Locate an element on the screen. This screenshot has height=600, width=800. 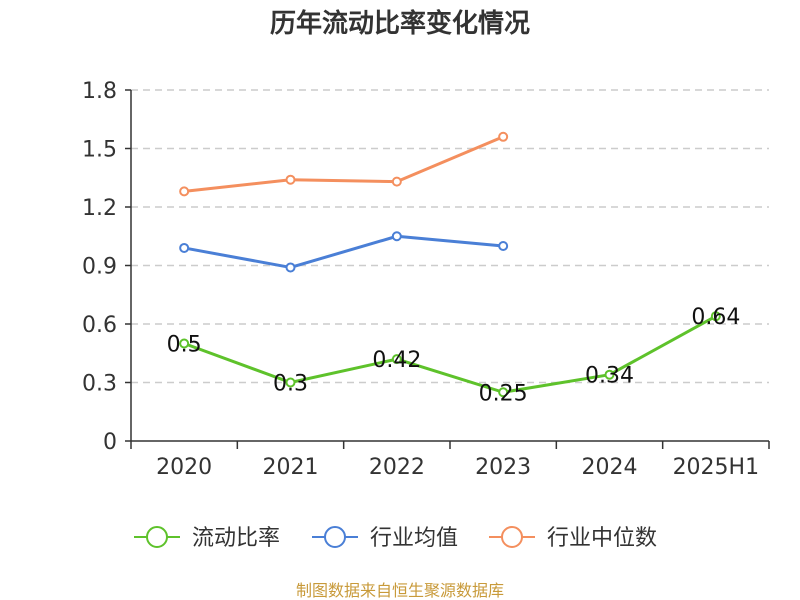
y-tick-label: 0.9 is located at coordinates (99, 267).